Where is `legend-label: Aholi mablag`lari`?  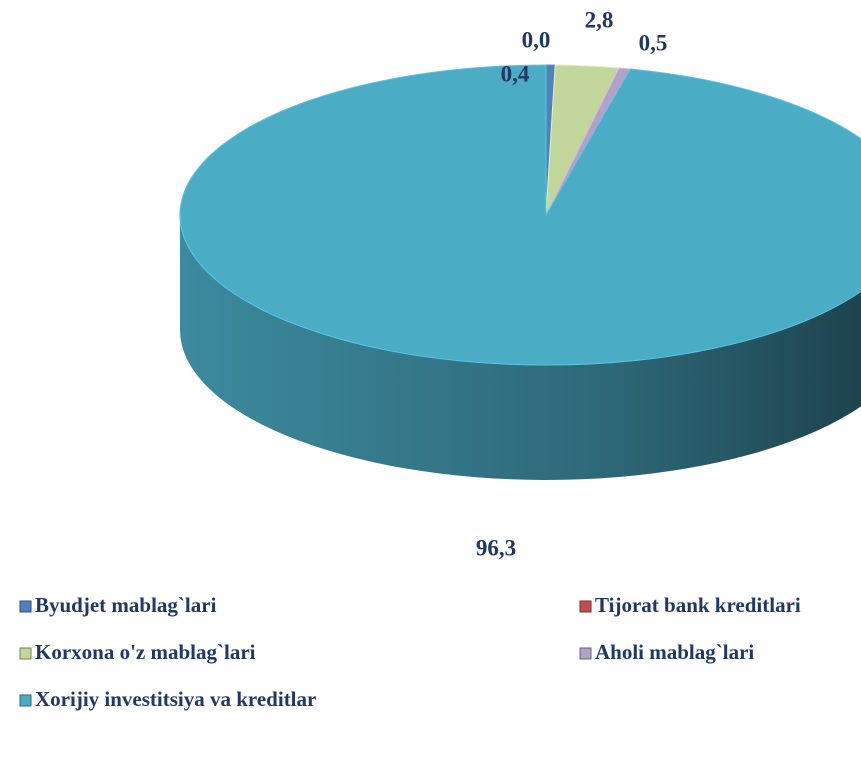 legend-label: Aholi mablag`lari is located at coordinates (674, 652).